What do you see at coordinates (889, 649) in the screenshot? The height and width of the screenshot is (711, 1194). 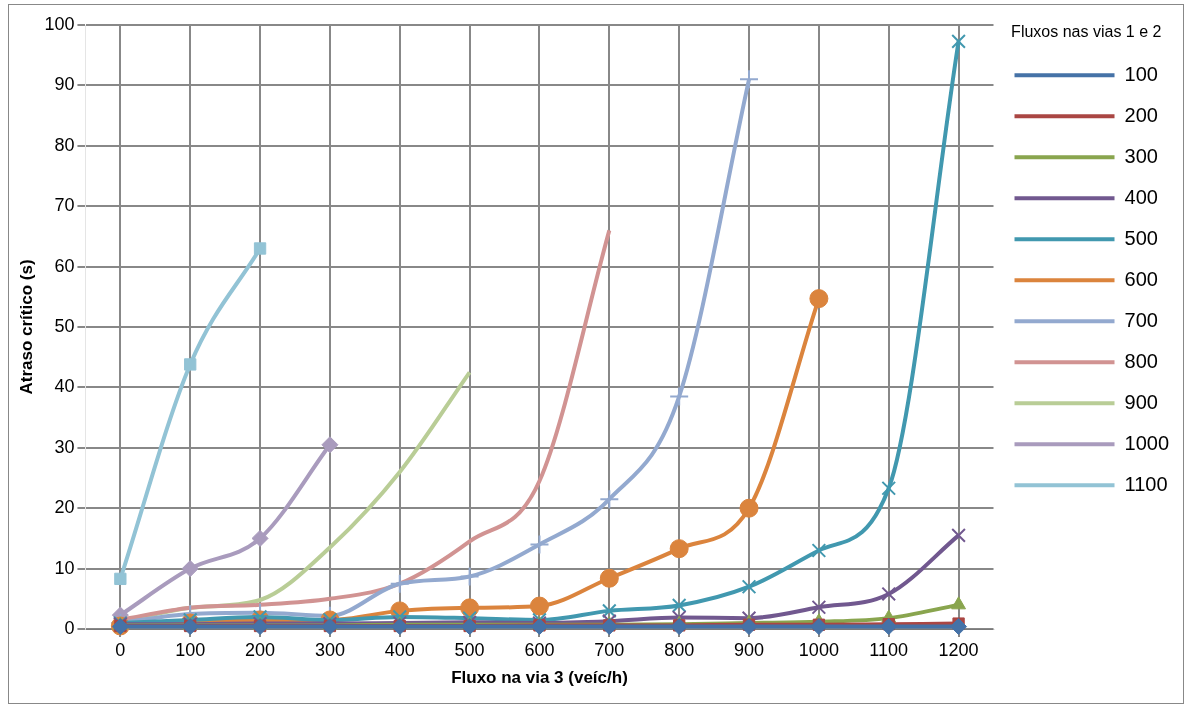 I see `x-tick-label: 1100` at bounding box center [889, 649].